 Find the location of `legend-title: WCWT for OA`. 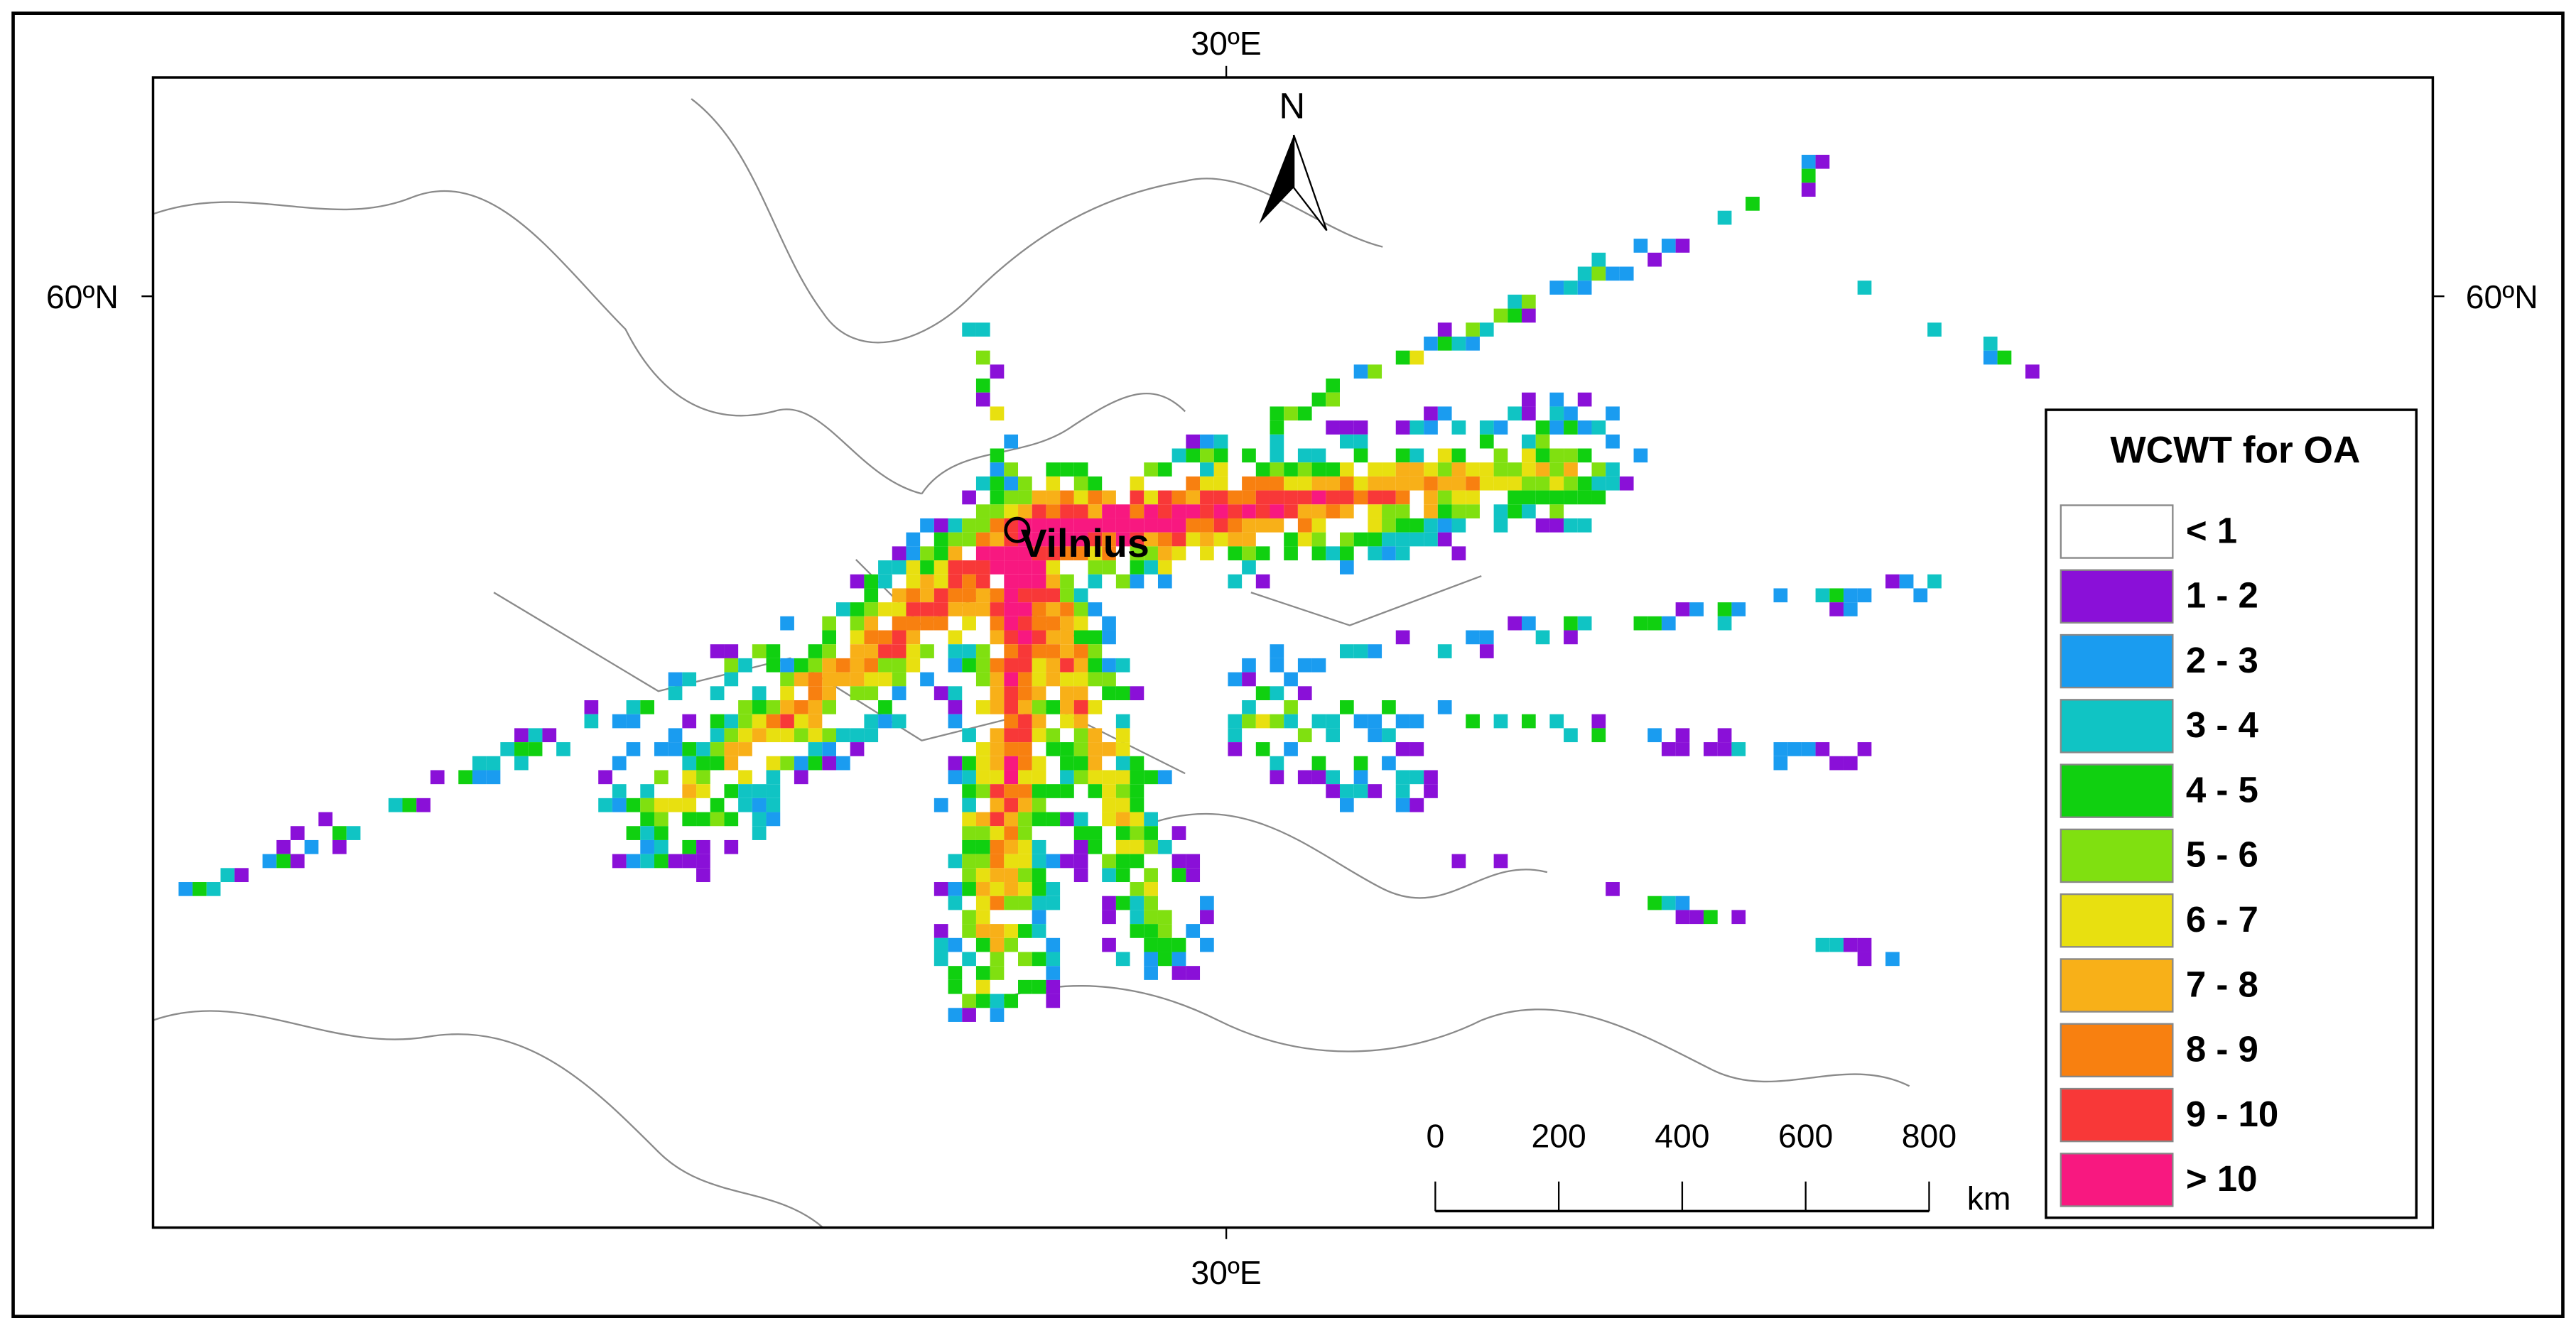

legend-title: WCWT for OA is located at coordinates (2235, 450).